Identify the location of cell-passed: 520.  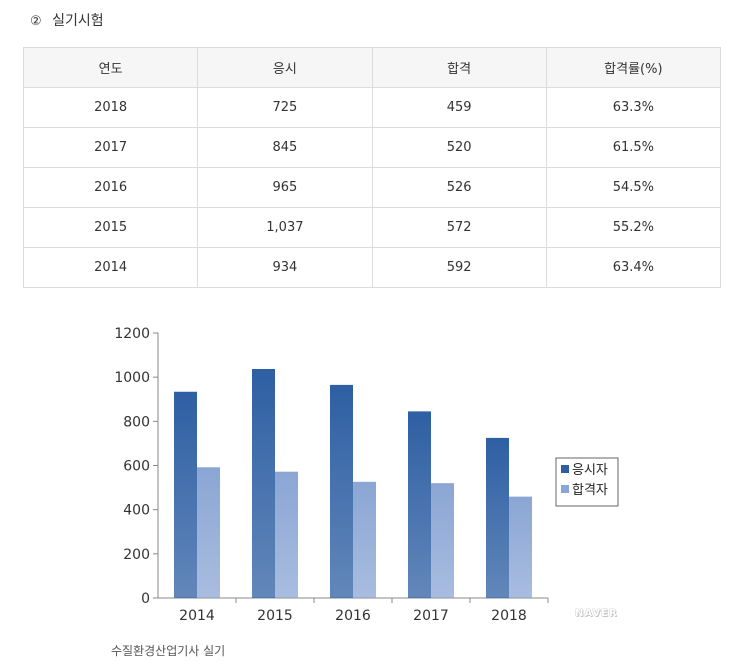
(459, 147).